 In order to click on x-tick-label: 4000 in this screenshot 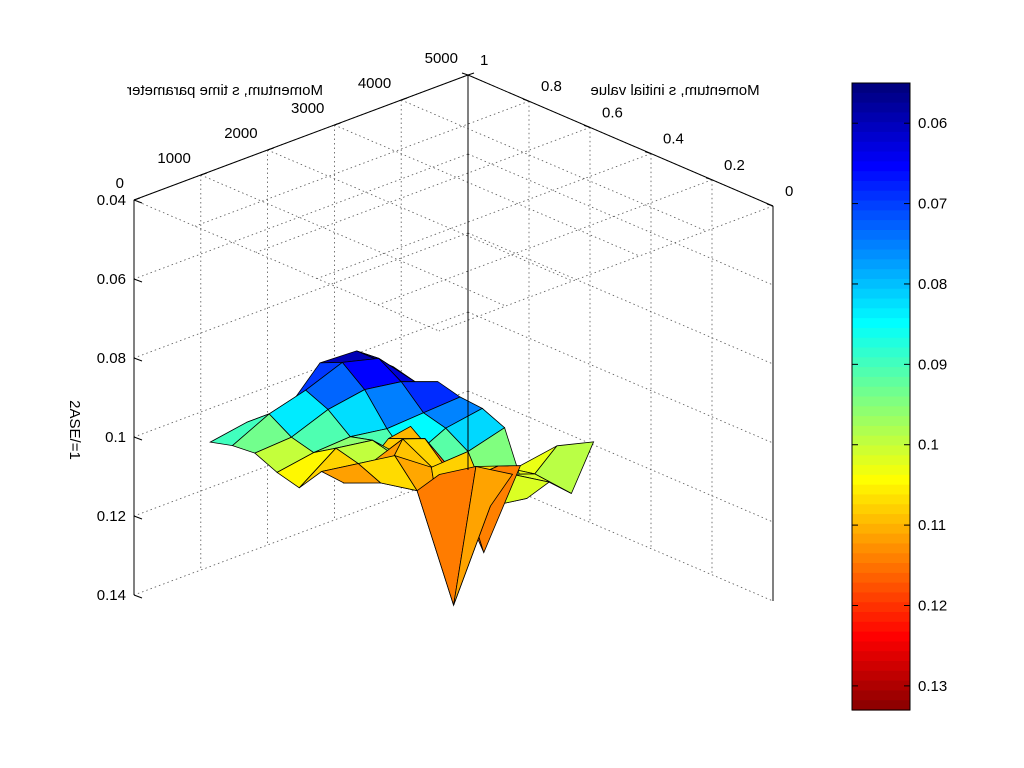, I will do `click(374, 83)`.